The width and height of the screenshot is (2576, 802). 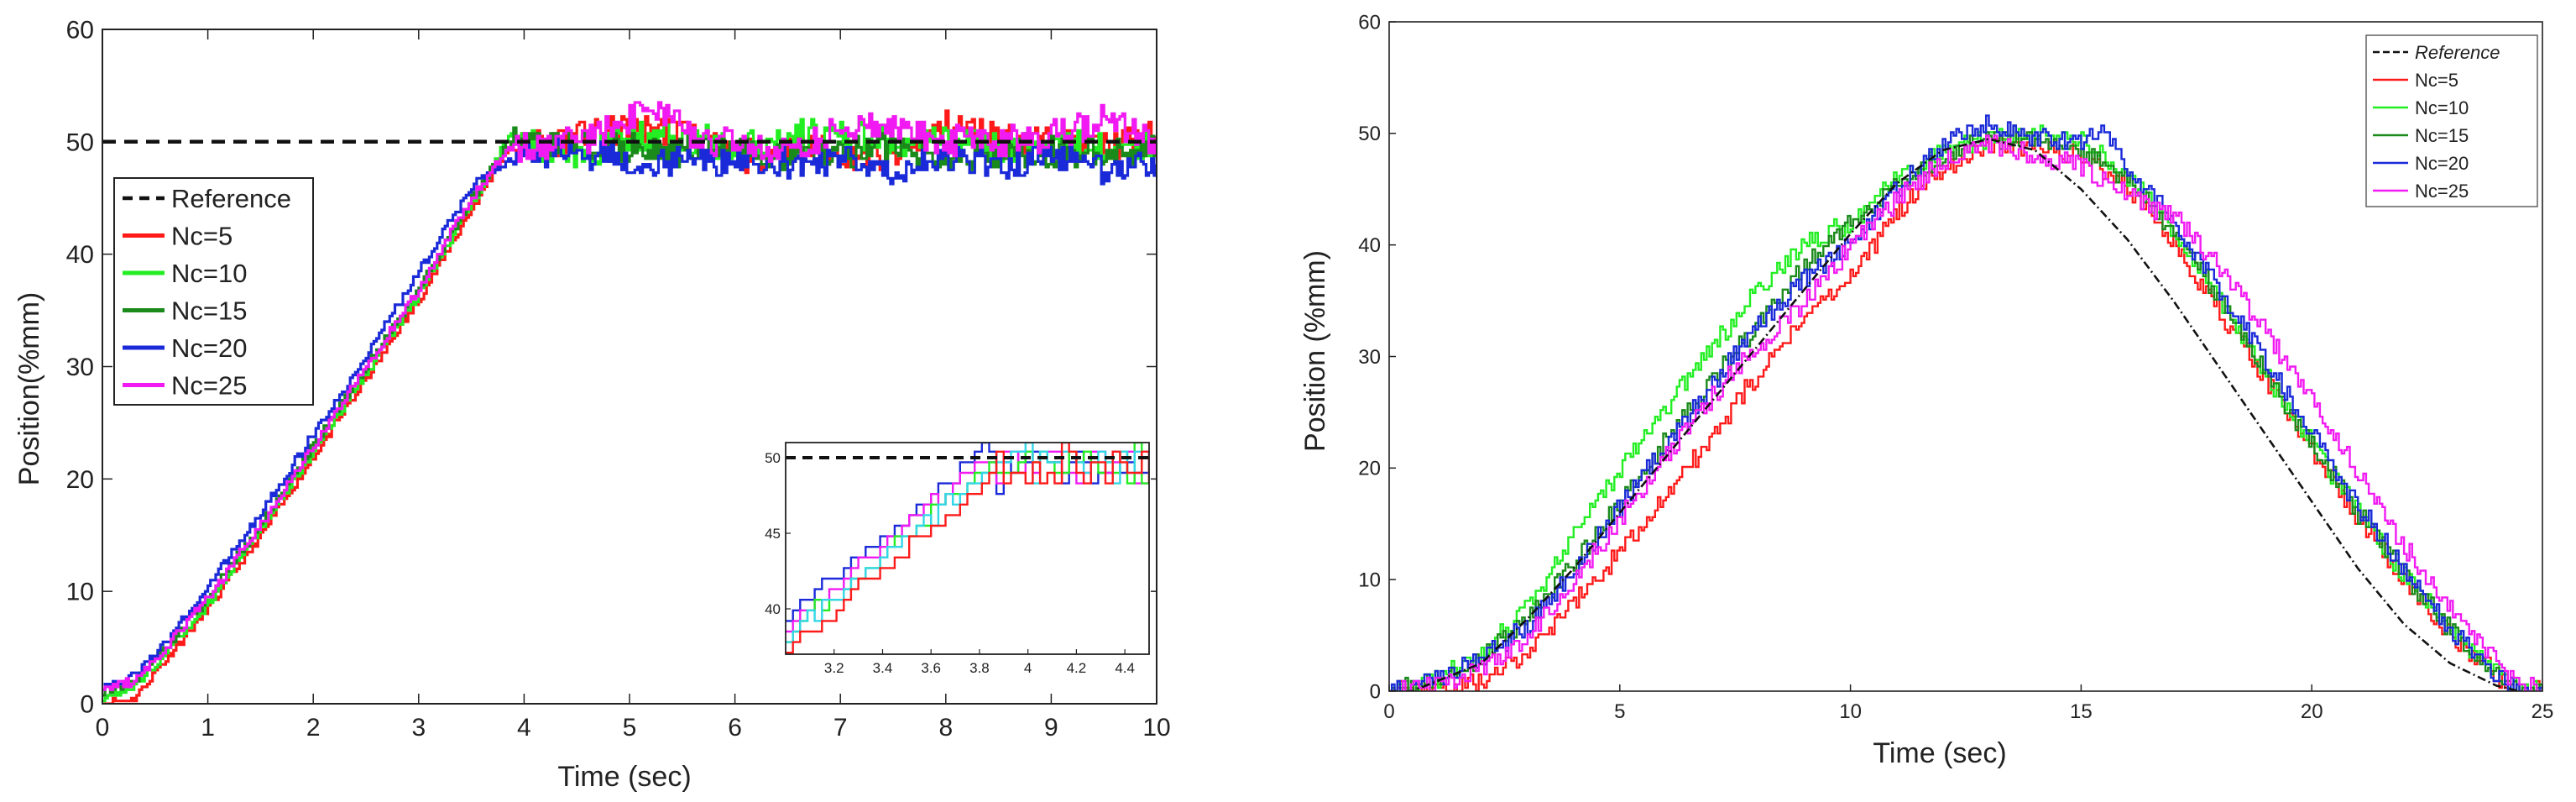 I want to click on chart-left-legend-label-nc-15: Nc=15, so click(x=209, y=311).